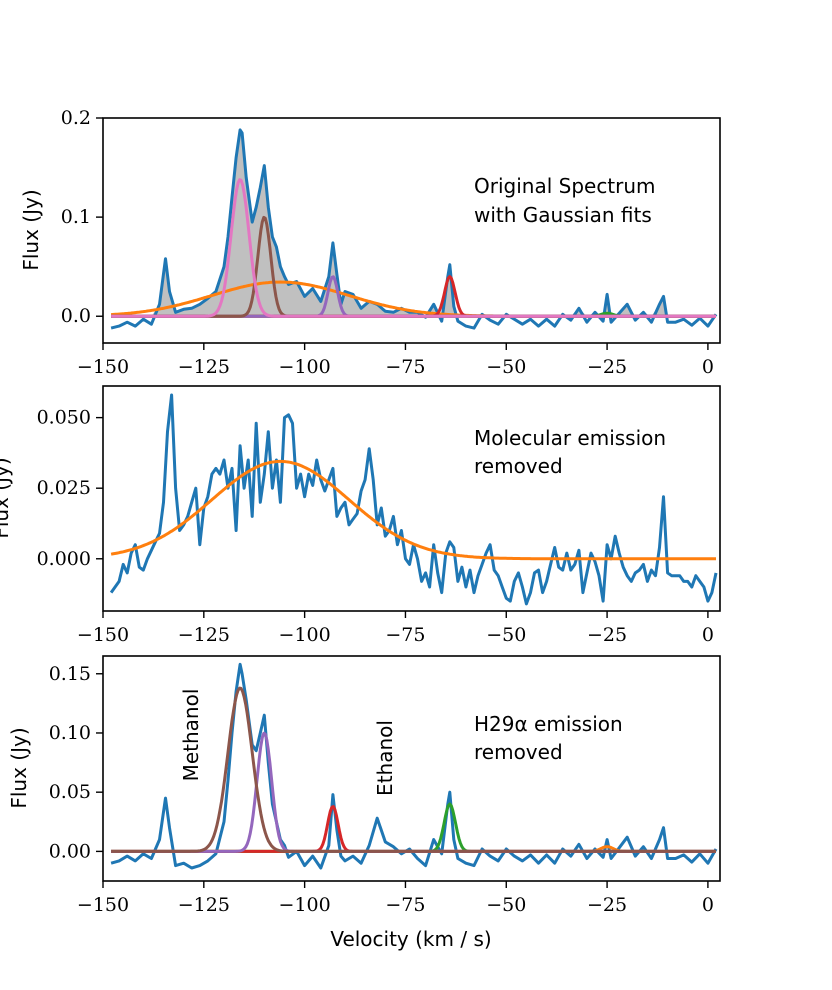 This screenshot has width=832, height=990. What do you see at coordinates (76, 118) in the screenshot?
I see `y-tick-label: 0.2` at bounding box center [76, 118].